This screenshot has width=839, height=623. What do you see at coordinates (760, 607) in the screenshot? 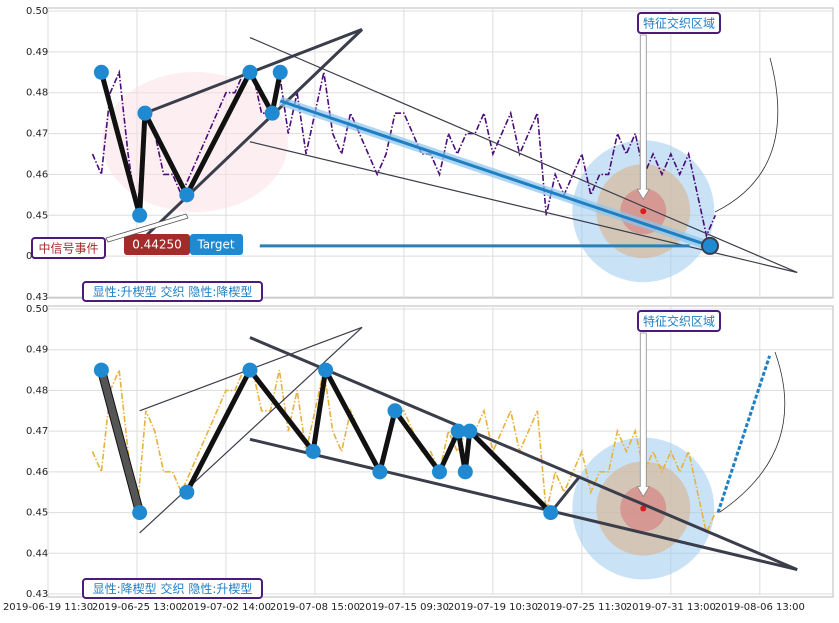
I see `x-tick-label: 2019-08-06 13:00` at bounding box center [760, 607].